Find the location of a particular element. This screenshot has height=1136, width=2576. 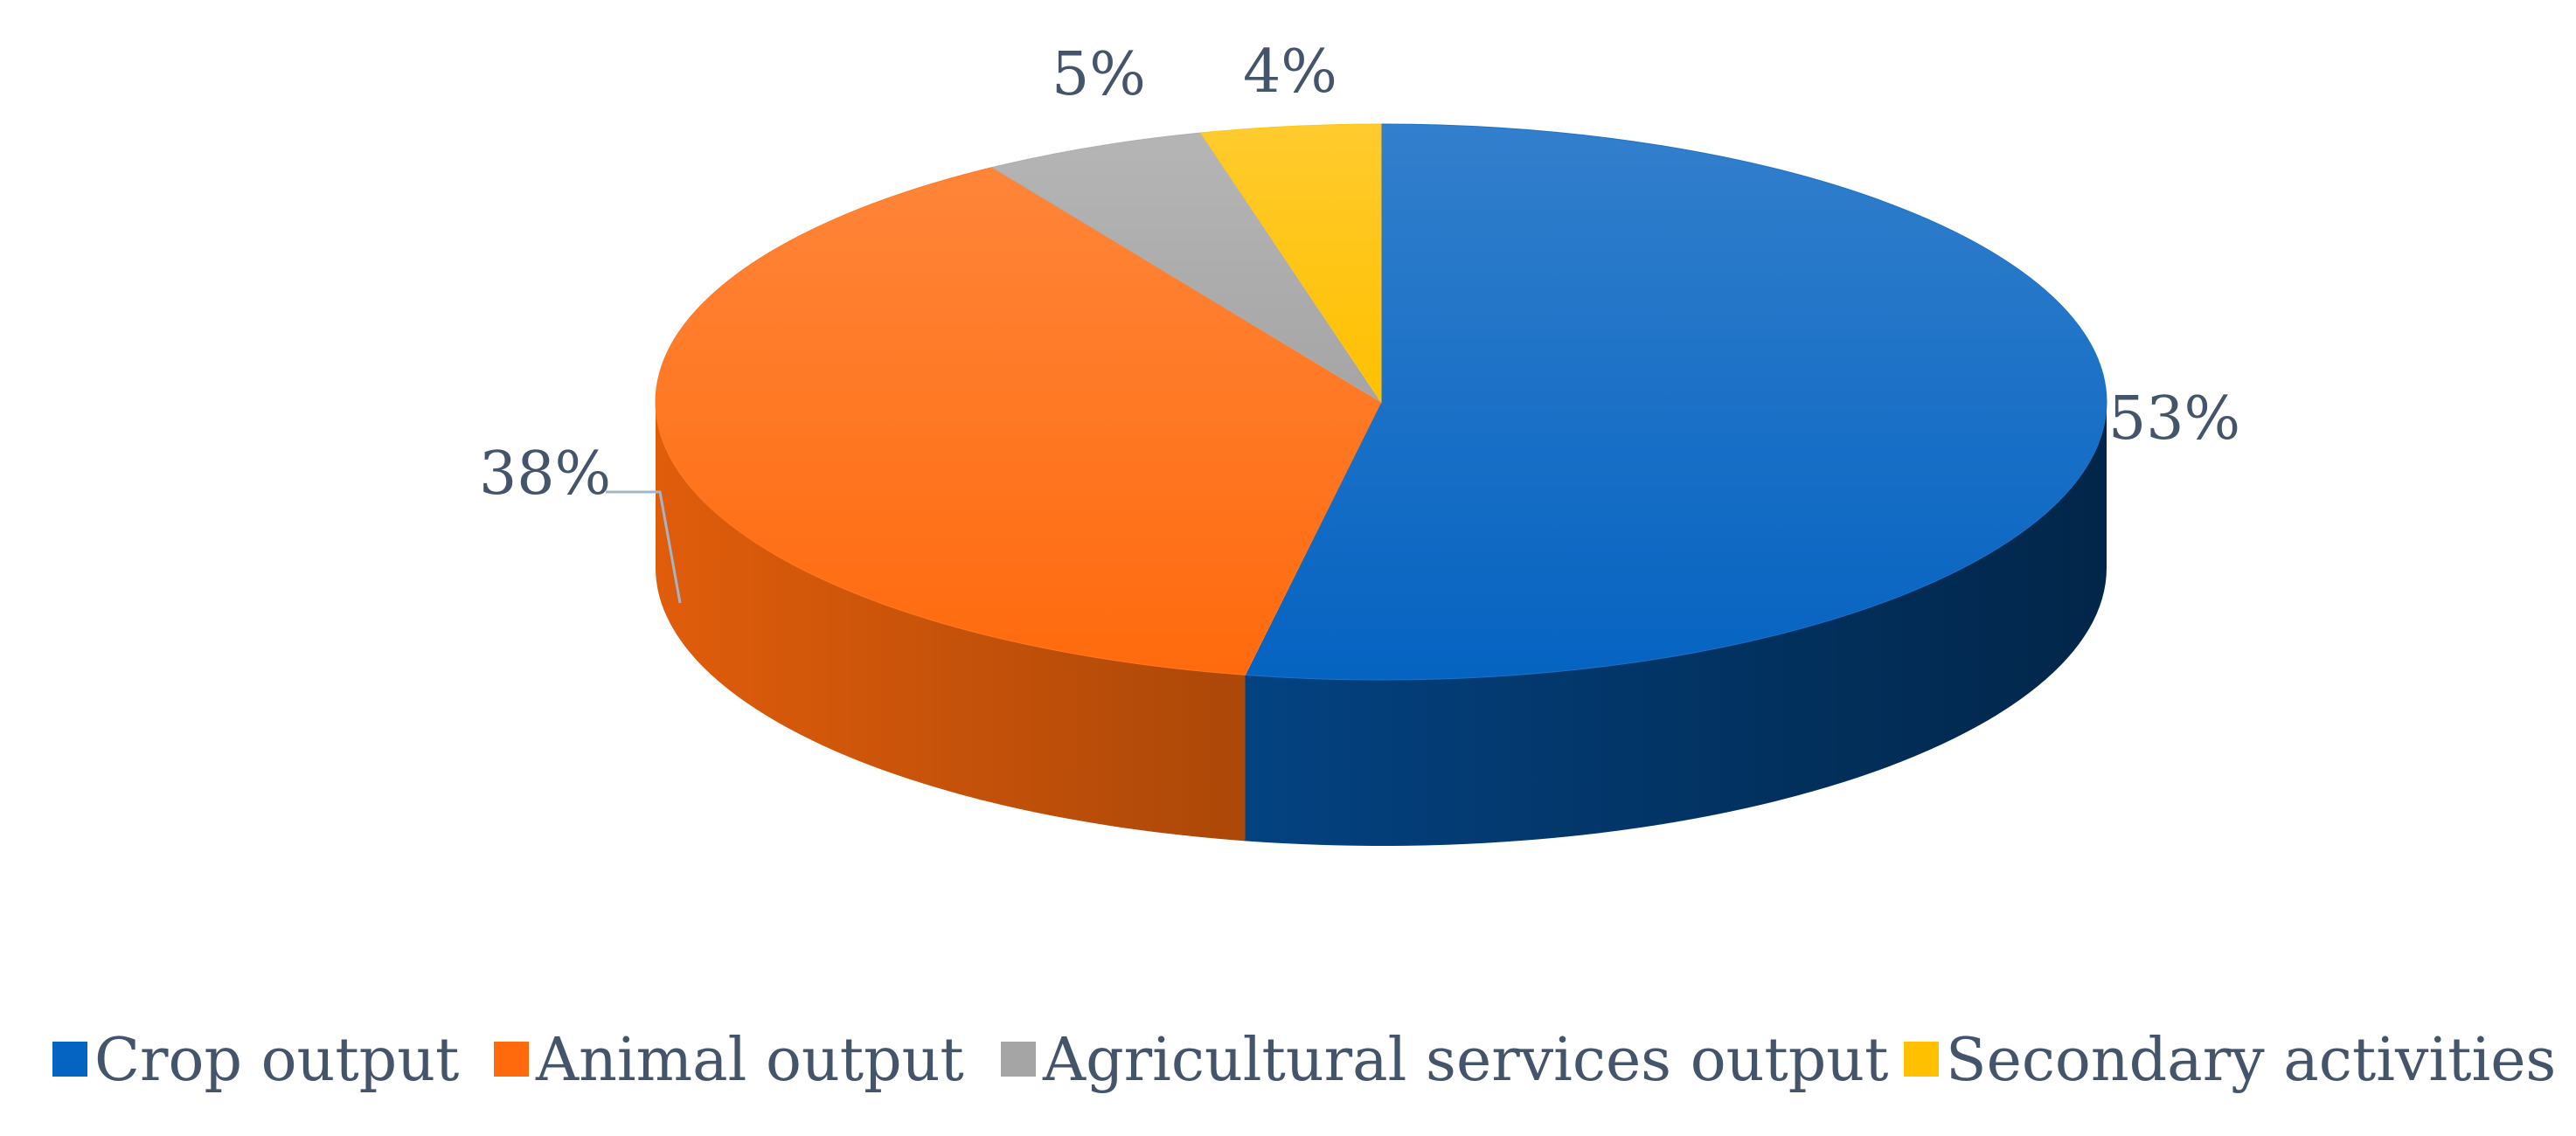

legend-item-2: Agricultural services output is located at coordinates (1444, 1060).